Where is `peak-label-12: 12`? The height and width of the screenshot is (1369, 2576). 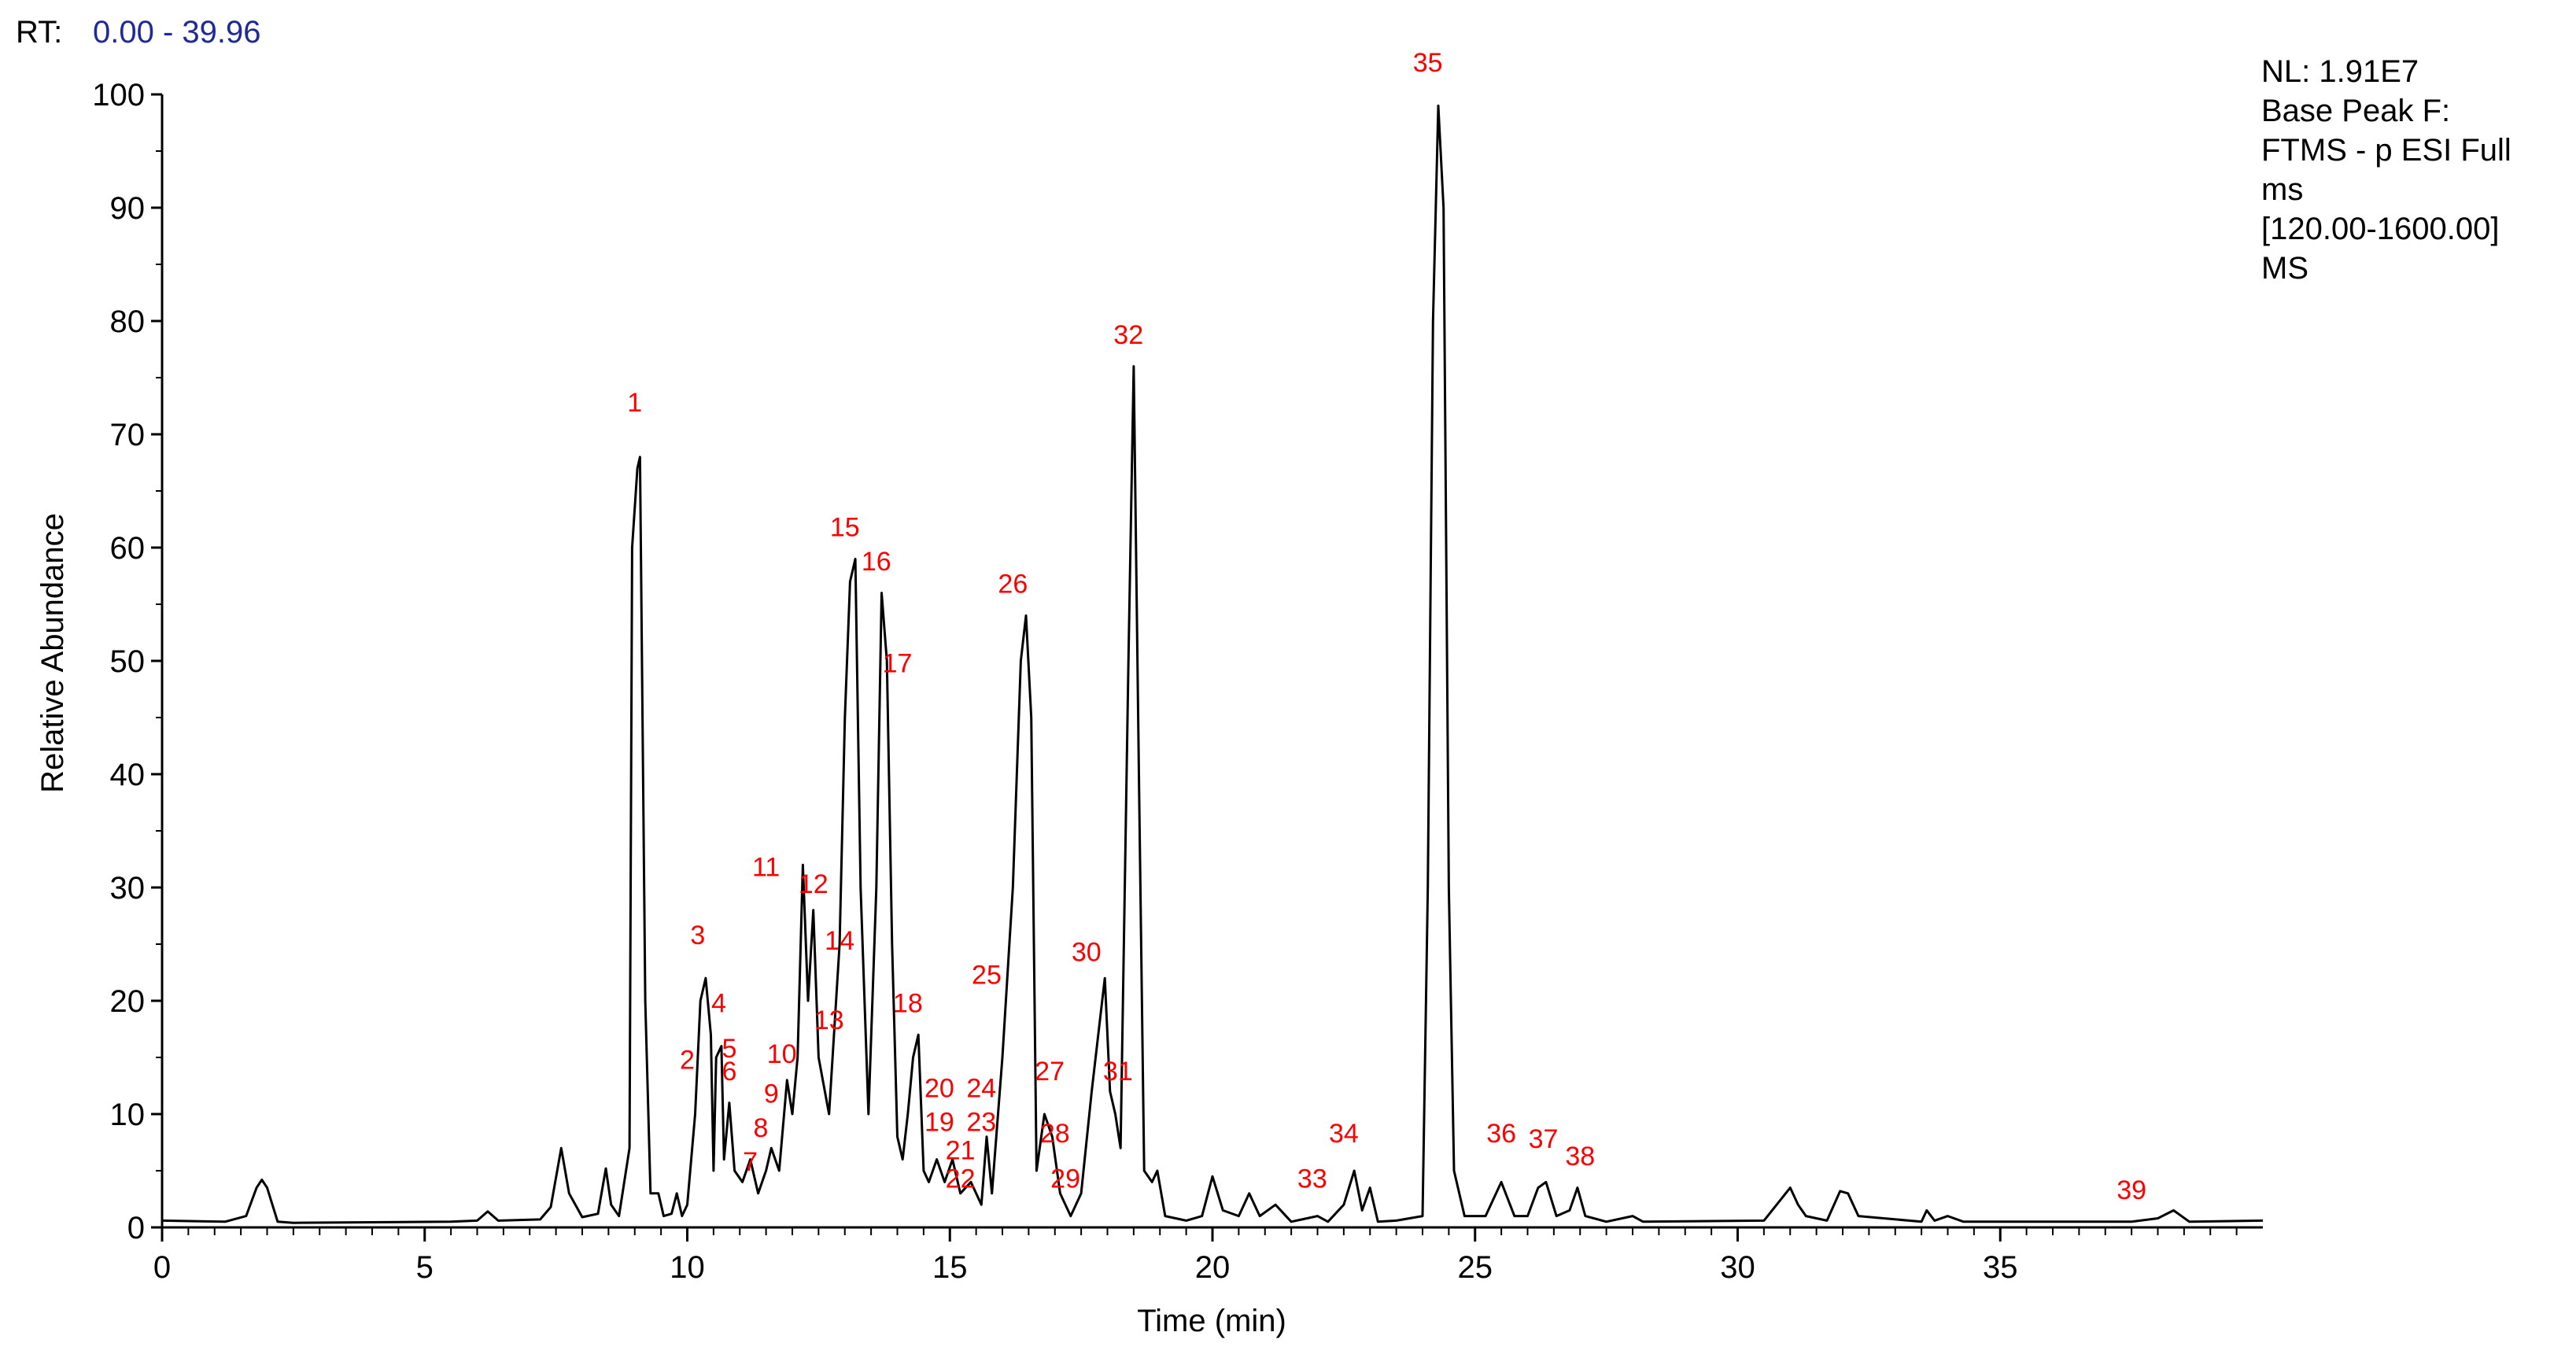
peak-label-12: 12 is located at coordinates (814, 884).